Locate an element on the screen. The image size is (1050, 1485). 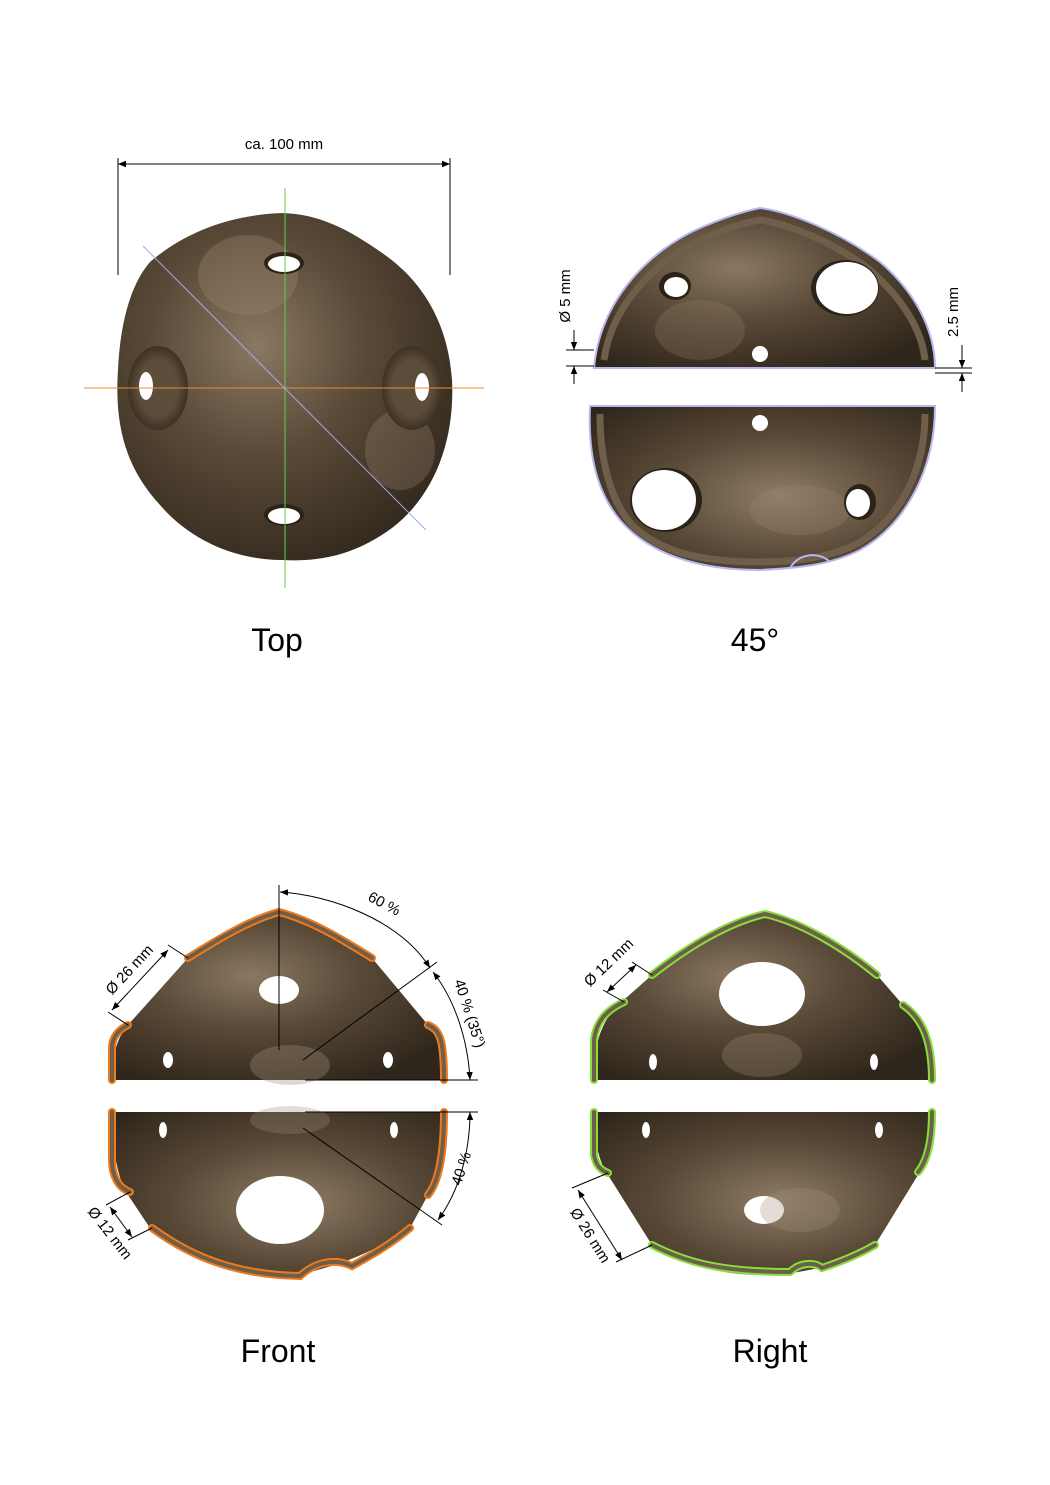
top-hole-up is located at coordinates (284, 263).